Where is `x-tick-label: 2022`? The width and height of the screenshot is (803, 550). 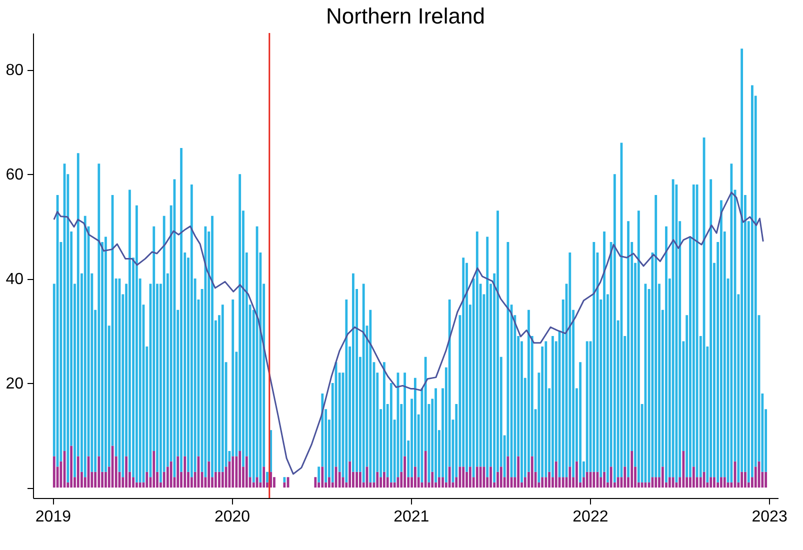
x-tick-label: 2022 is located at coordinates (590, 517).